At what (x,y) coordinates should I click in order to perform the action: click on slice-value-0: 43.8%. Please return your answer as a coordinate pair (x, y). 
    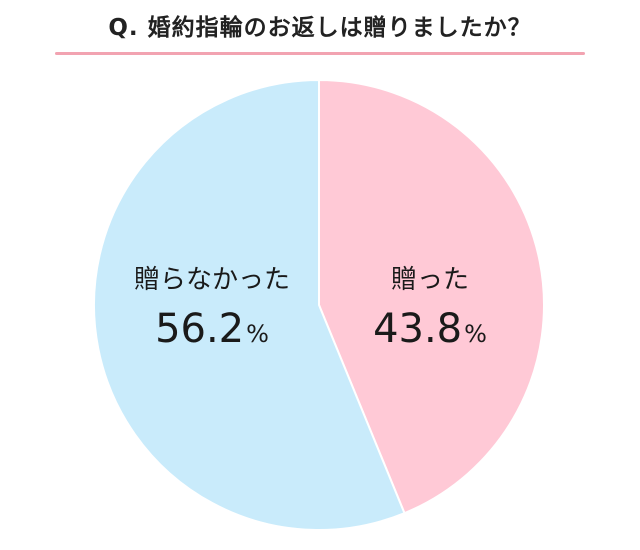
    Looking at the image, I should click on (430, 329).